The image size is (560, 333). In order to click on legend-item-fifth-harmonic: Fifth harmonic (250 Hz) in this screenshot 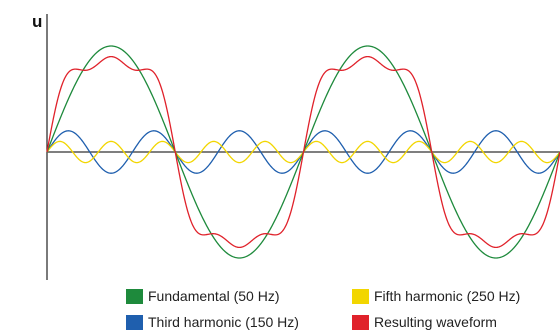, I will do `click(436, 296)`.